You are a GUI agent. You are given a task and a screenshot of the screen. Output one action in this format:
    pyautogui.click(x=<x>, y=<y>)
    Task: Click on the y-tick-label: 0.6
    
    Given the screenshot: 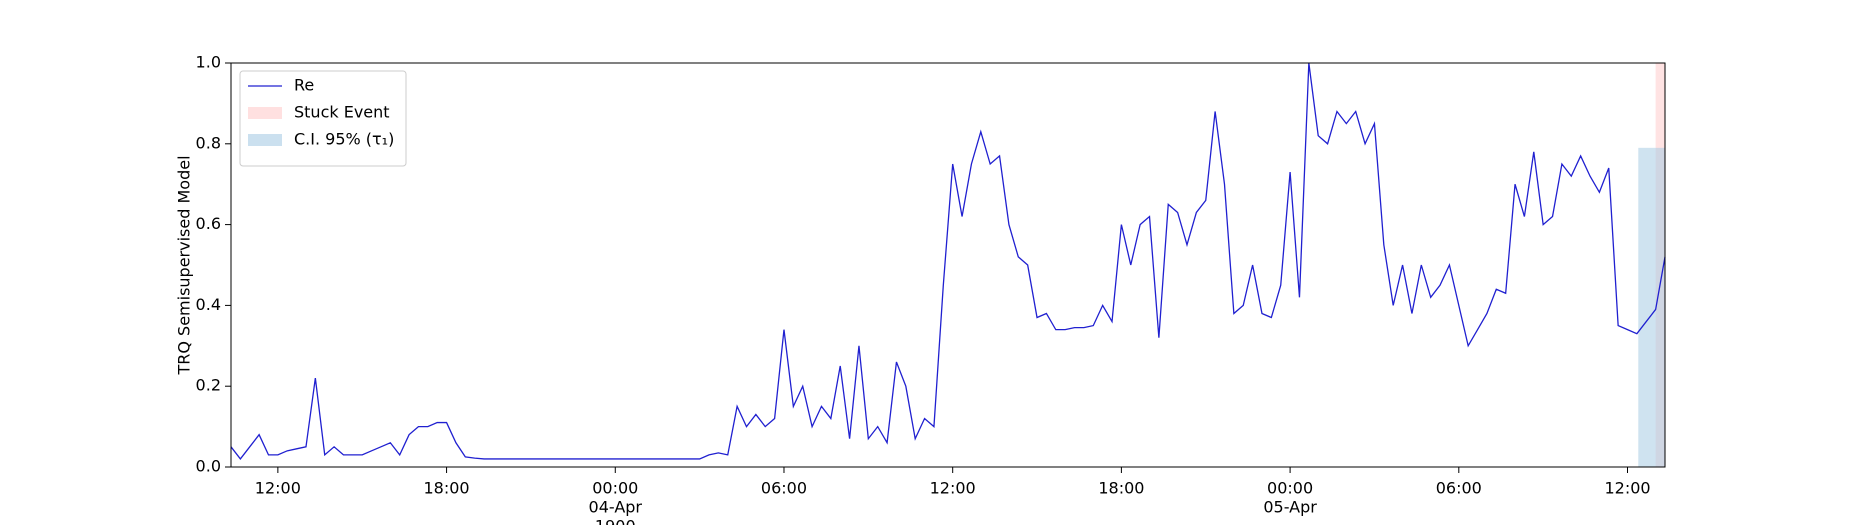 What is the action you would take?
    pyautogui.click(x=208, y=223)
    